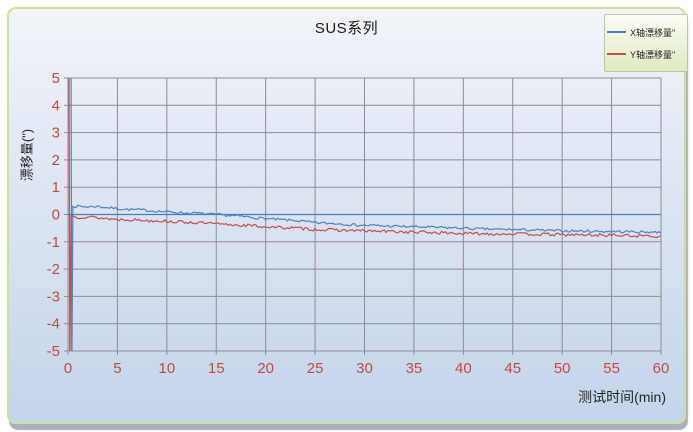 The width and height of the screenshot is (693, 432). I want to click on legend-label-x-drift: X轴漂移量", so click(653, 32).